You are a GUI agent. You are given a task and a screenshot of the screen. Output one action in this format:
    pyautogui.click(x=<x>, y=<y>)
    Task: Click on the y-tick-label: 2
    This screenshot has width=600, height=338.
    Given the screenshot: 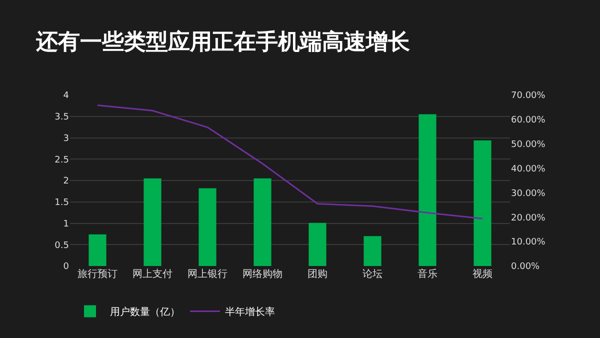 What is the action you would take?
    pyautogui.click(x=66, y=181)
    